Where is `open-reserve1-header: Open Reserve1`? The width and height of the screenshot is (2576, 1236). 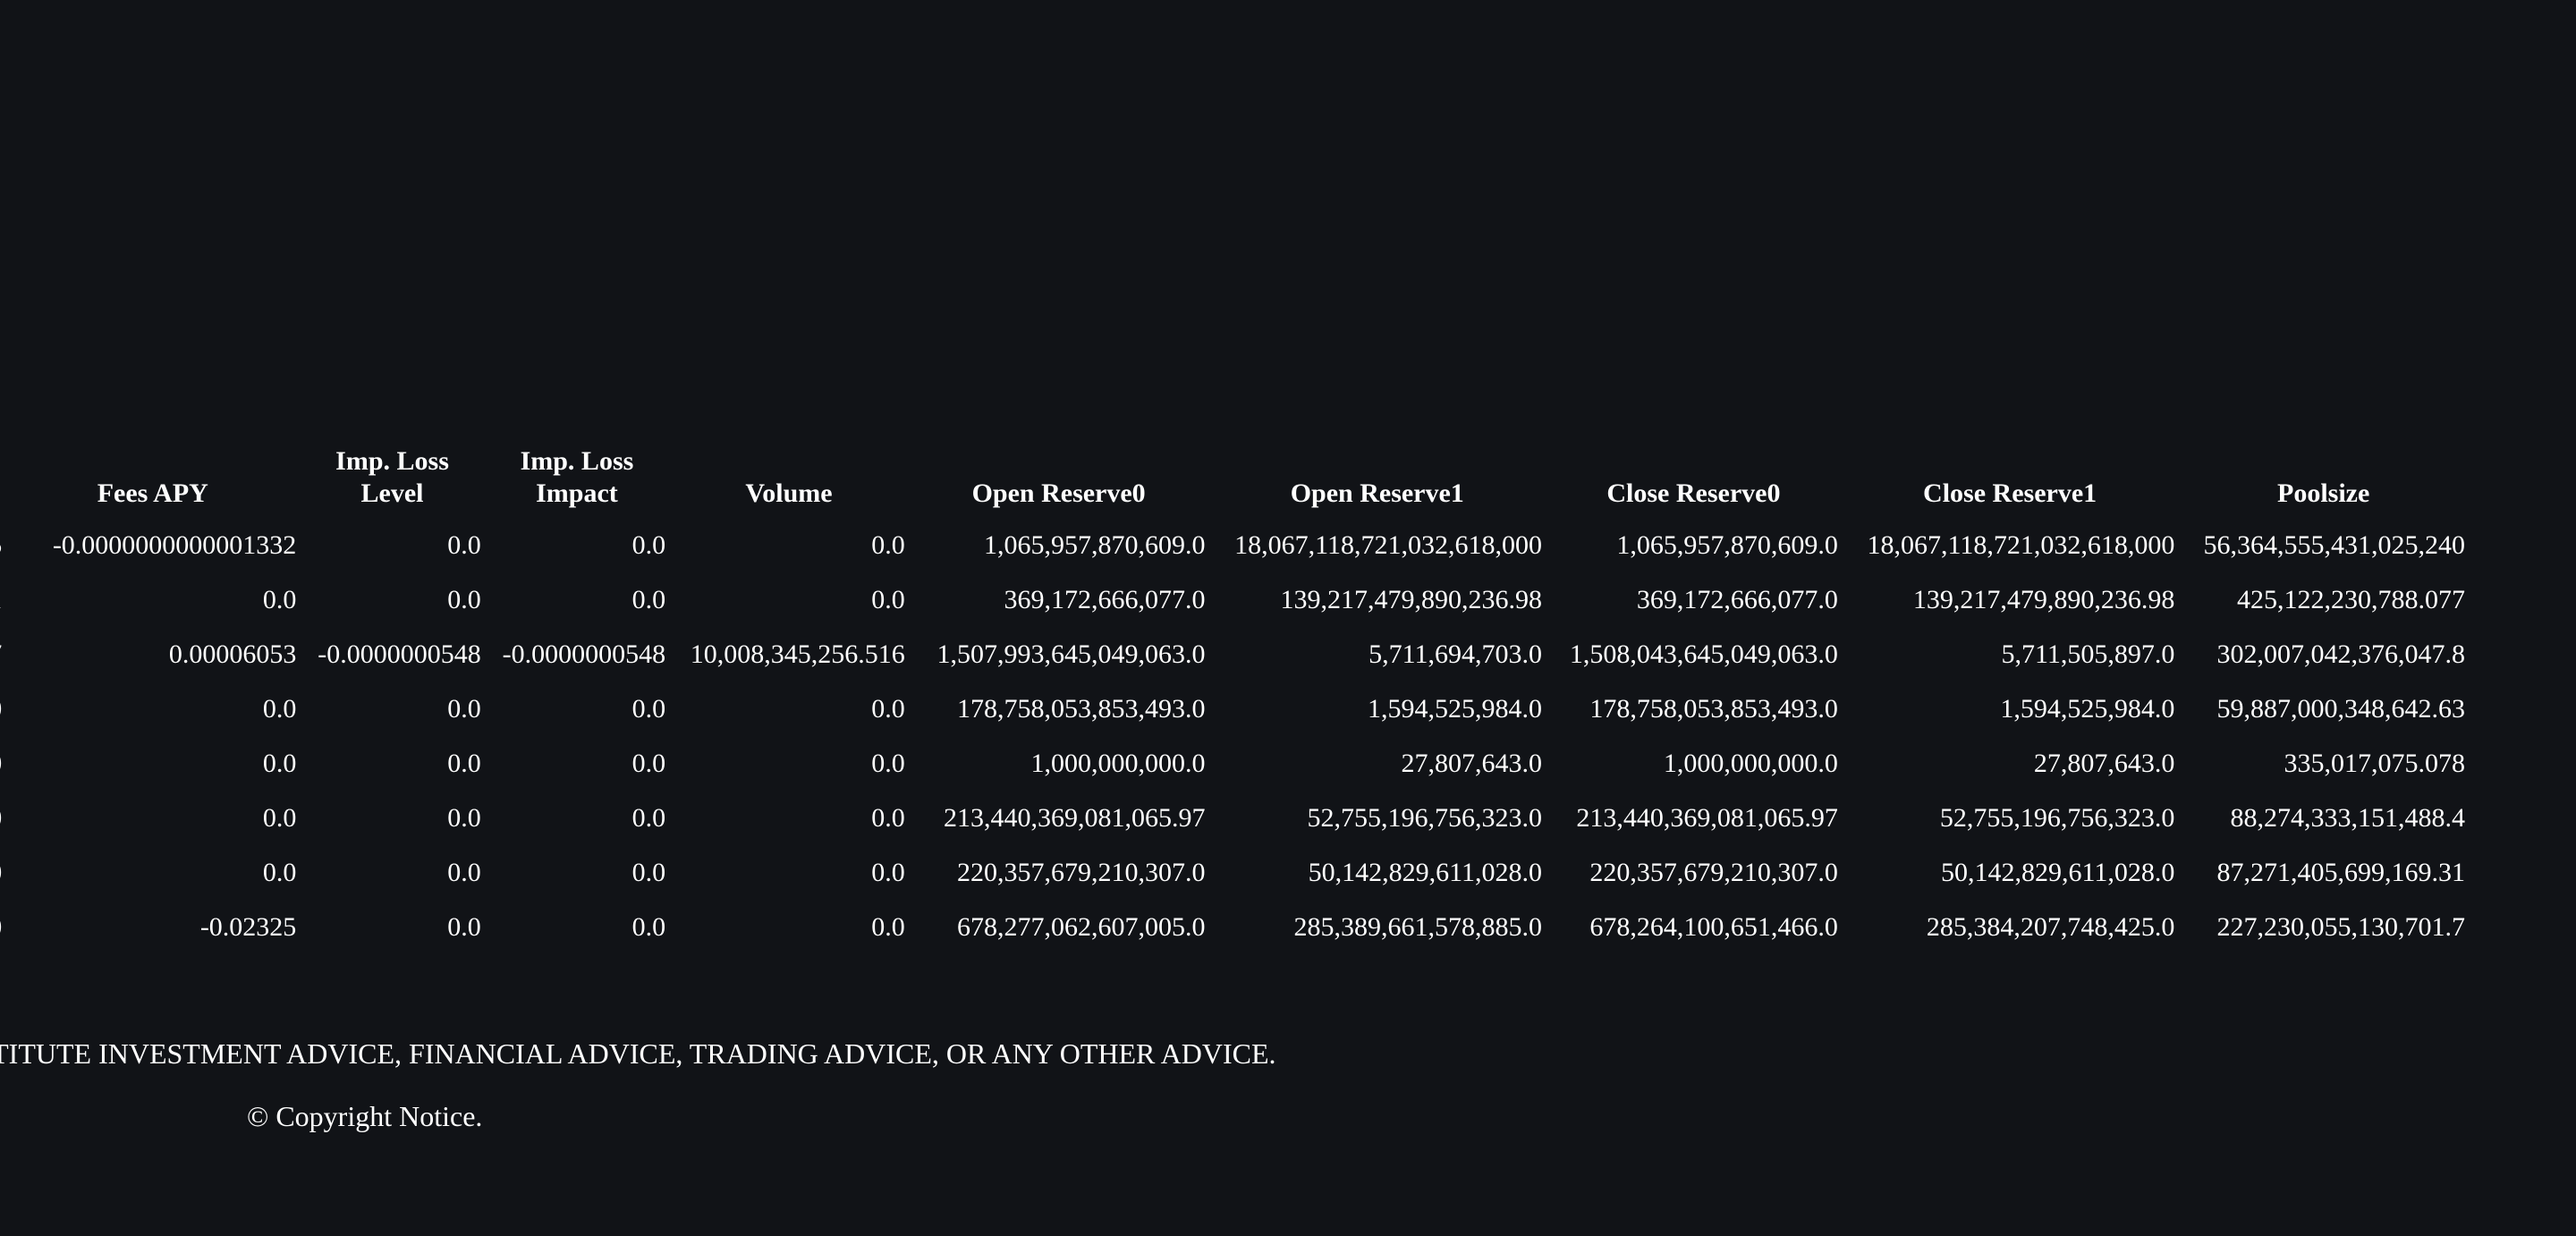
open-reserve1-header: Open Reserve1 is located at coordinates (1377, 478).